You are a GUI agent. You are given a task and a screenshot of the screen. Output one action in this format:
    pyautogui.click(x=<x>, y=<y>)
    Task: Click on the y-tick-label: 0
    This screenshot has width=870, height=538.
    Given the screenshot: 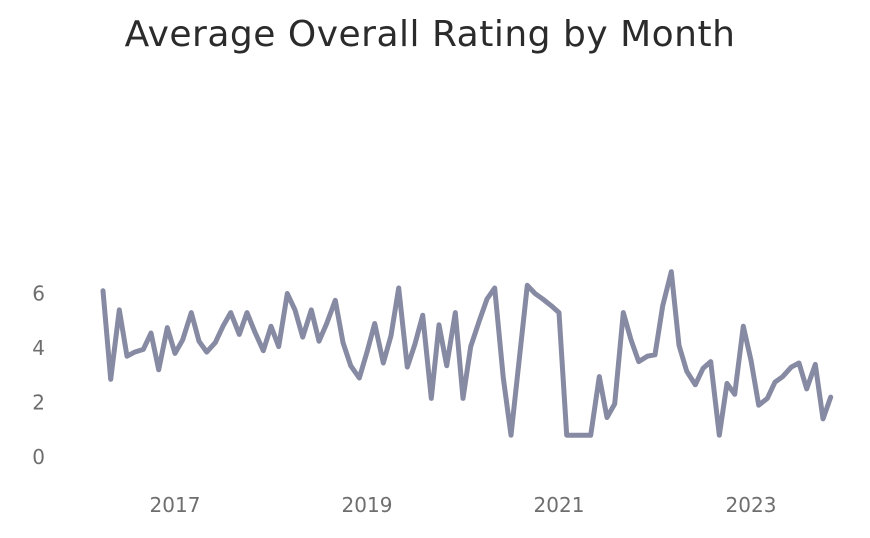 What is the action you would take?
    pyautogui.click(x=38, y=457)
    